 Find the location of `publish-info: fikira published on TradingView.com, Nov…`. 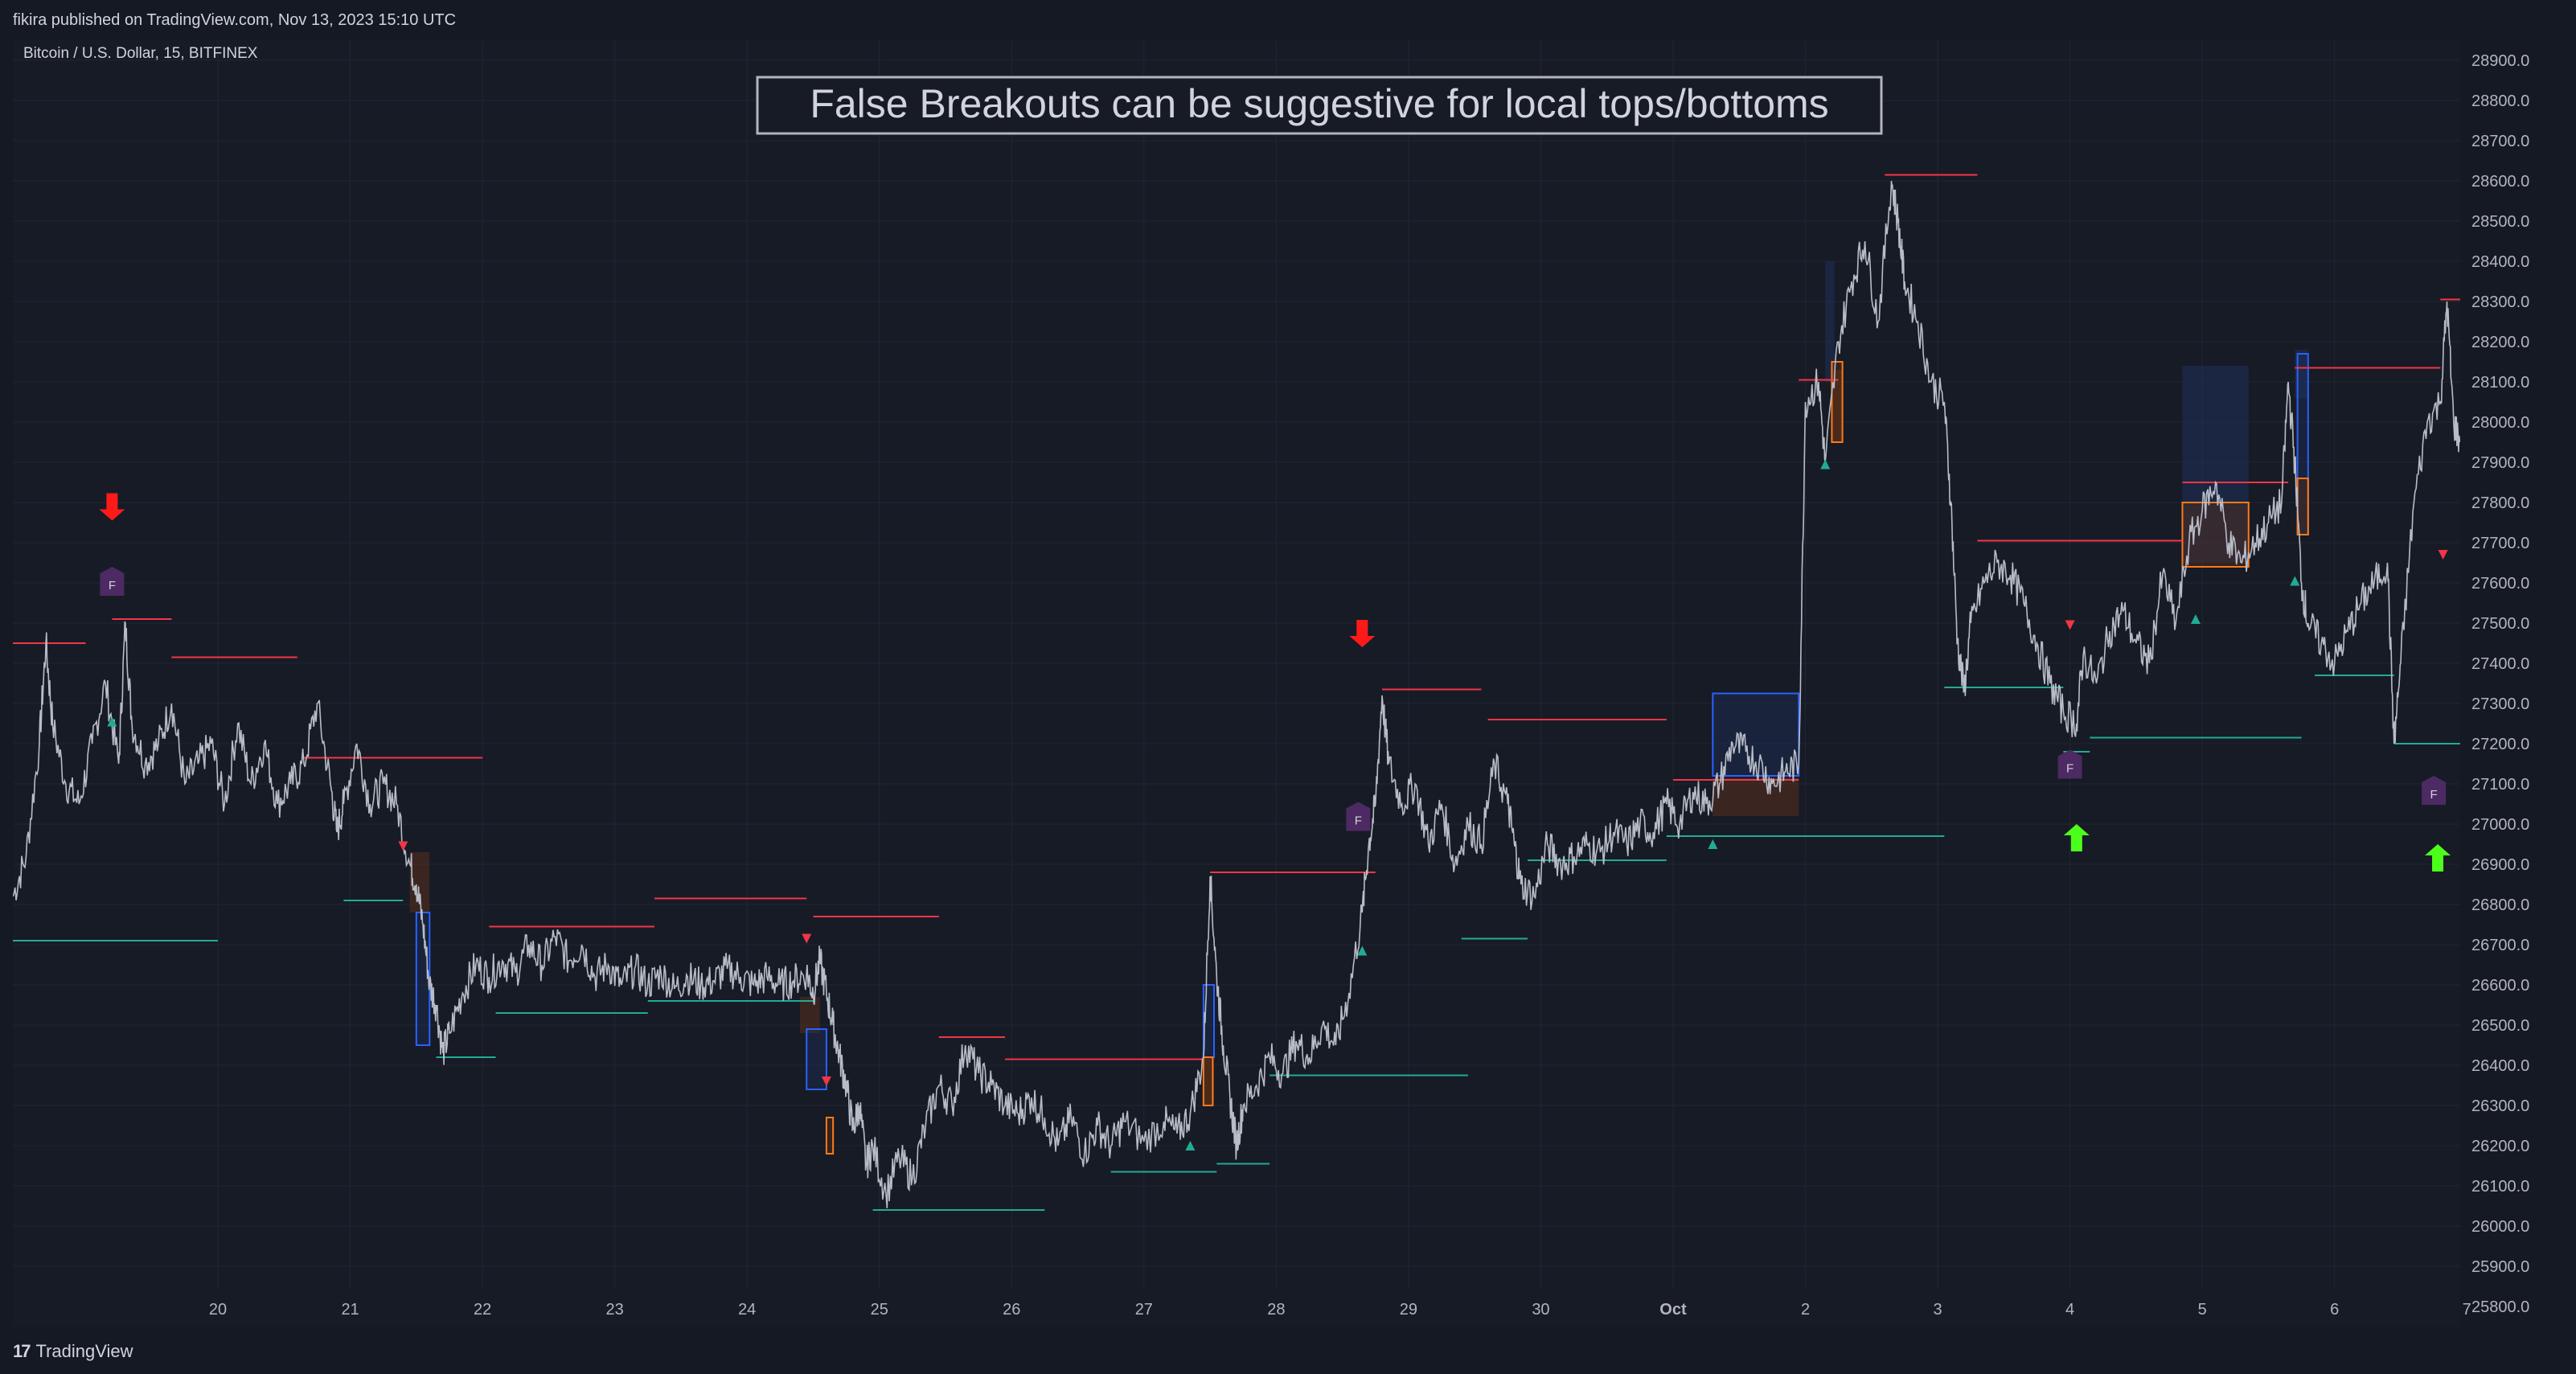

publish-info: fikira published on TradingView.com, Nov… is located at coordinates (235, 20).